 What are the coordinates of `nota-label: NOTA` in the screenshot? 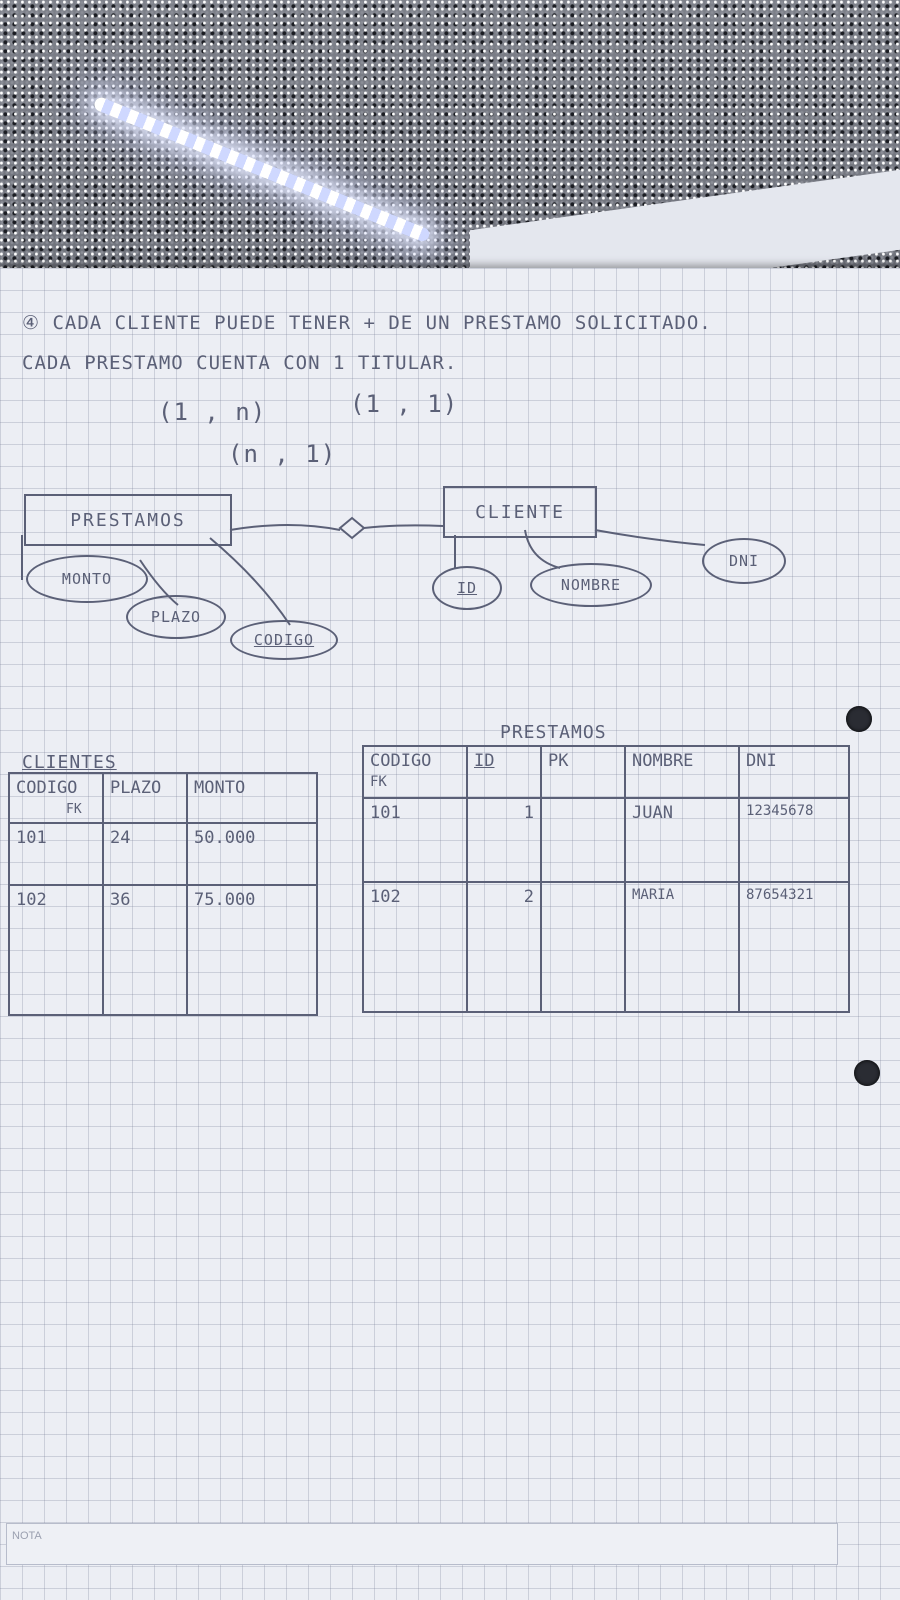 It's located at (27, 1536).